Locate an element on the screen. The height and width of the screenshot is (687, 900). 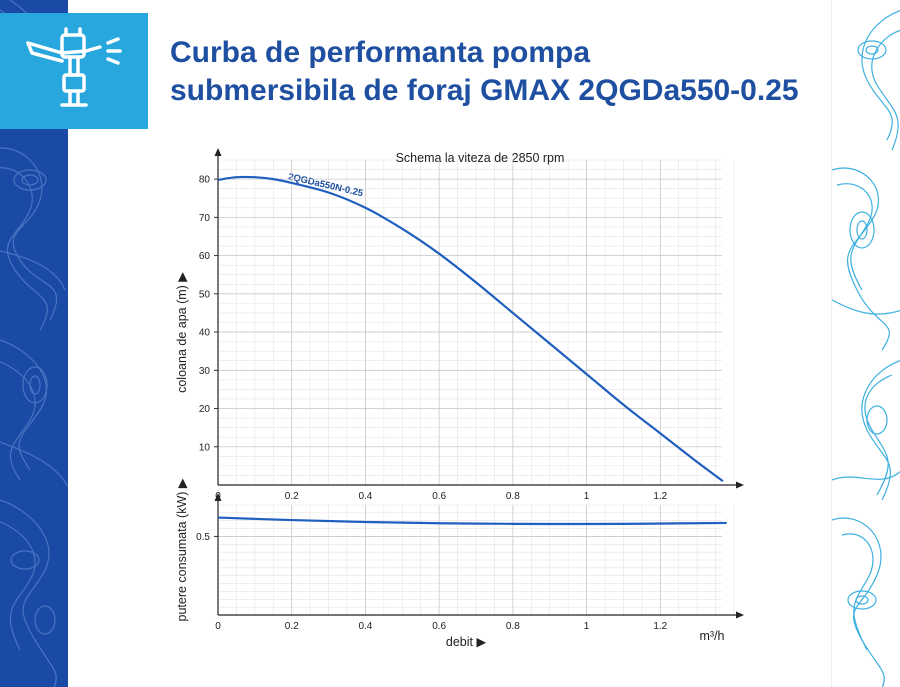
y-tick-label: 20 is located at coordinates (205, 409).